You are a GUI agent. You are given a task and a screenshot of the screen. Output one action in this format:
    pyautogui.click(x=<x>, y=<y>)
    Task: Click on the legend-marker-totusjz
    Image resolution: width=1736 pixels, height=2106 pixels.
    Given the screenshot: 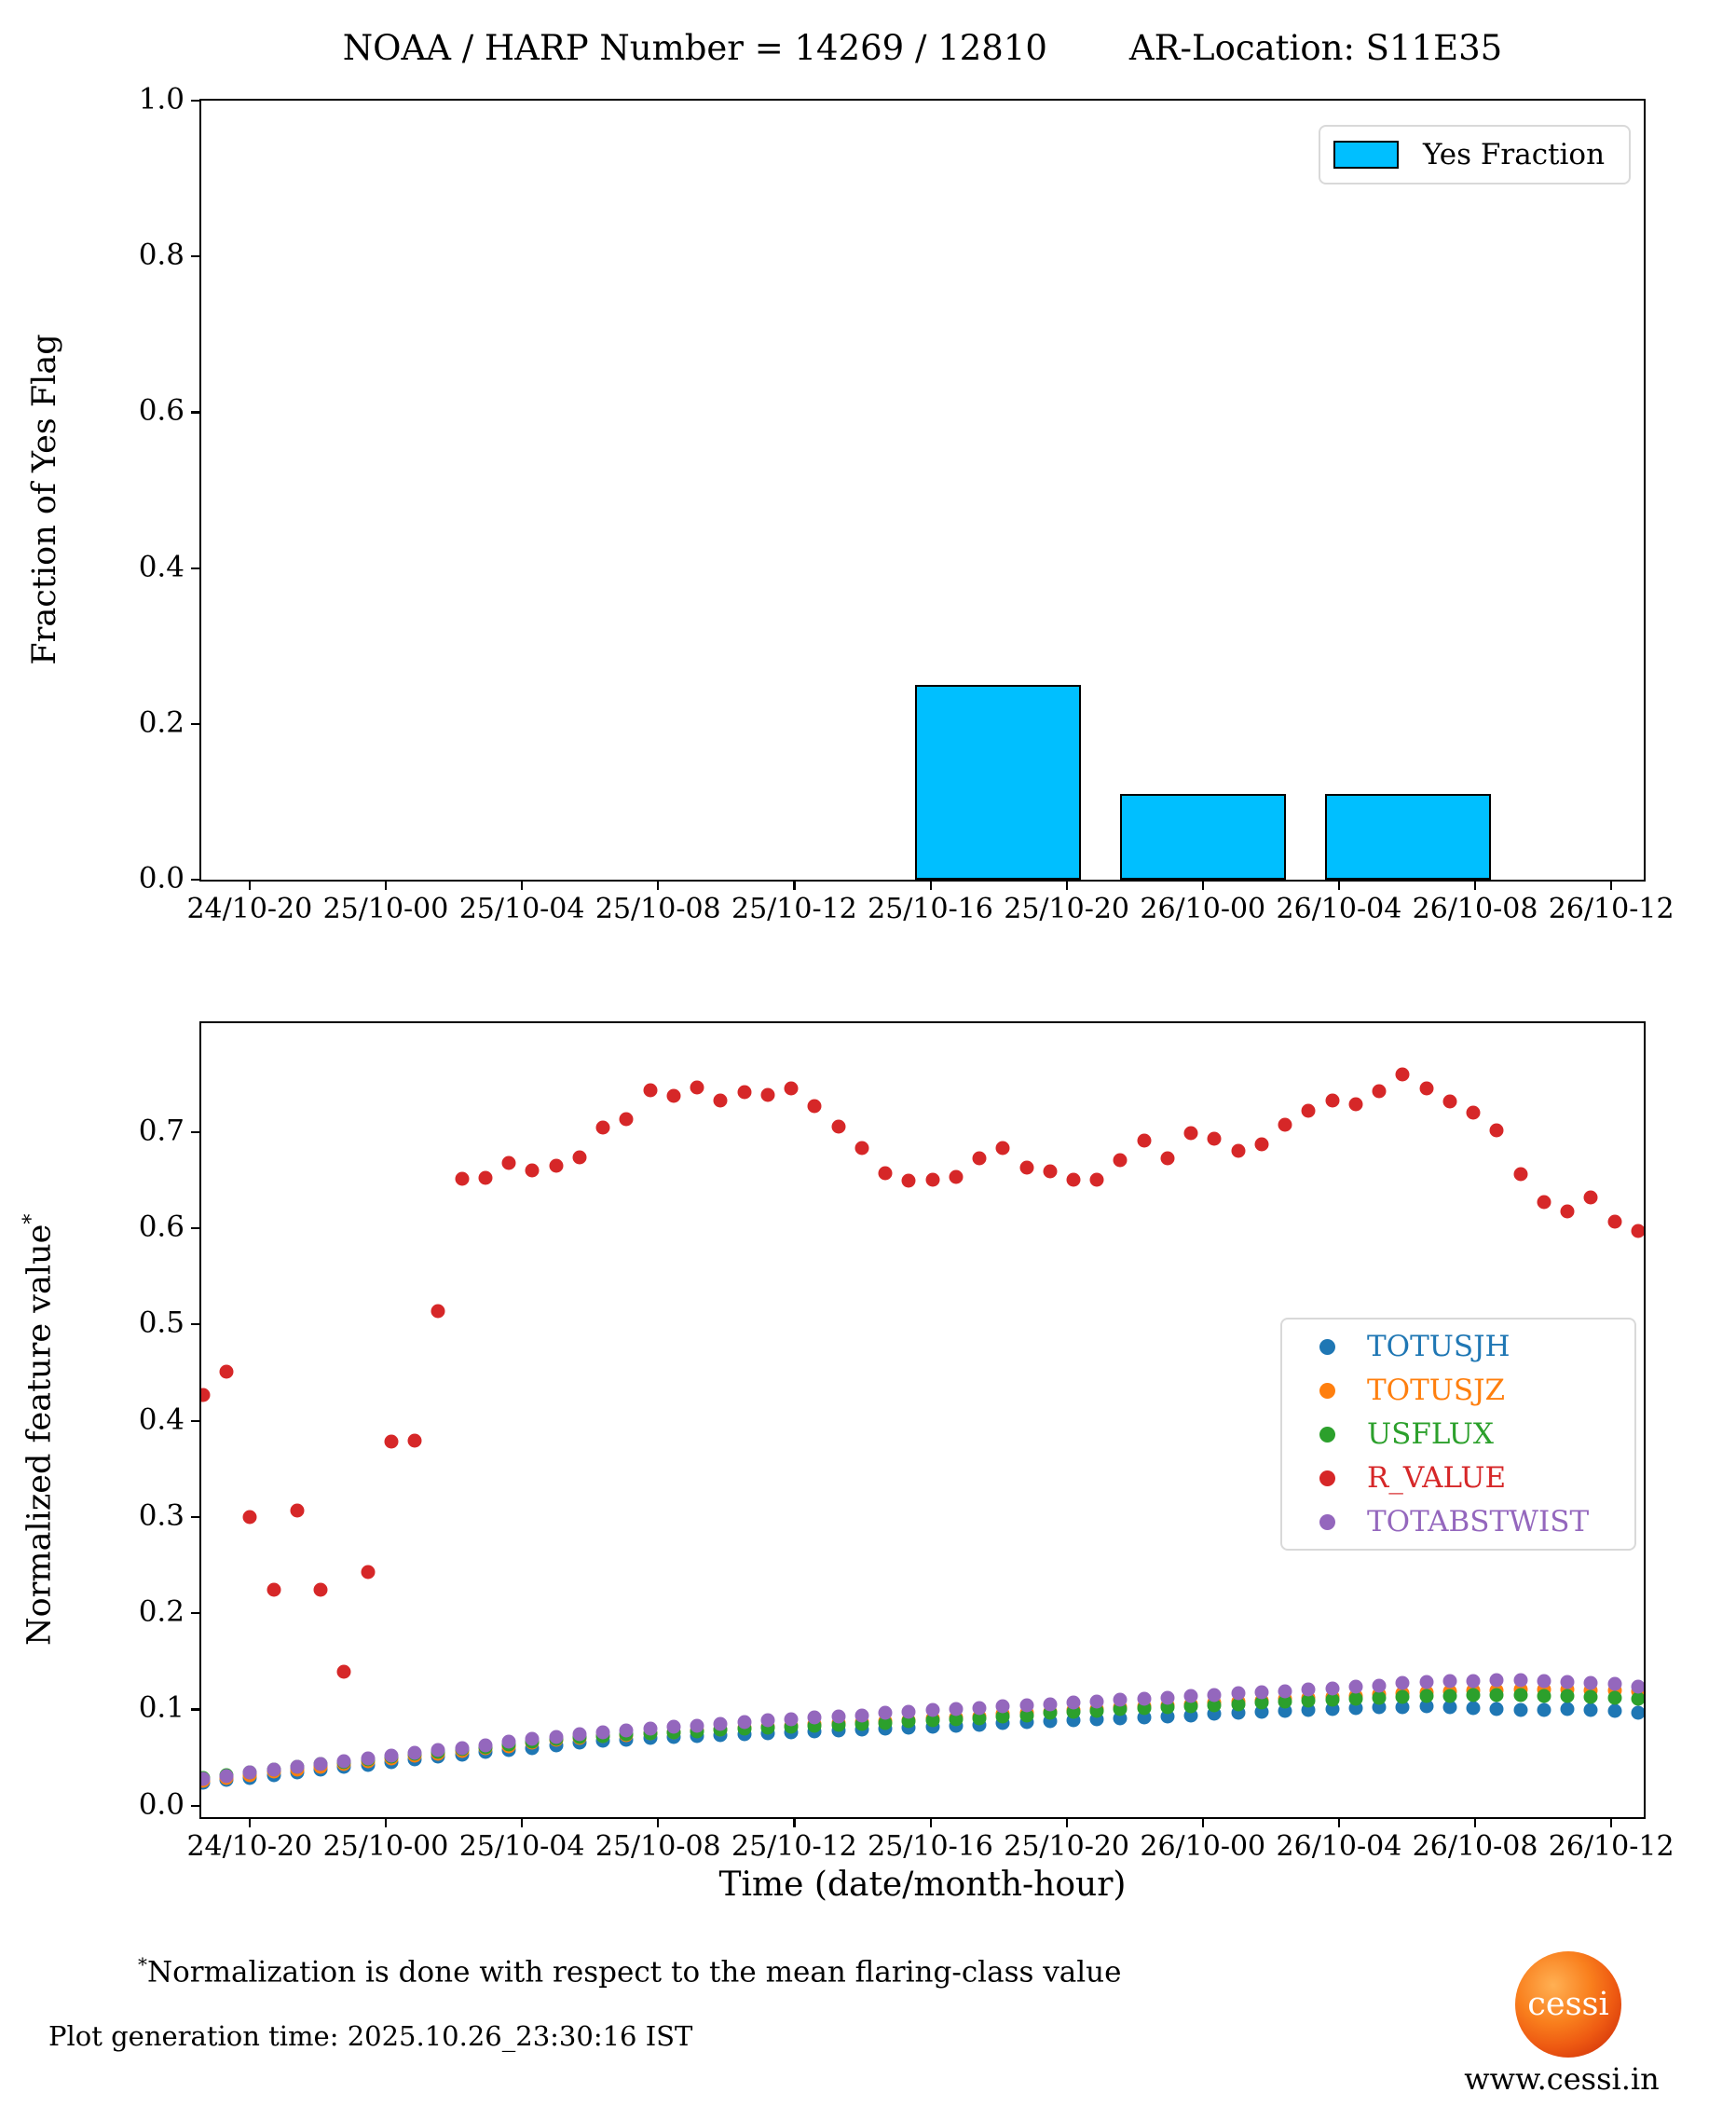 What is the action you would take?
    pyautogui.click(x=1327, y=1391)
    